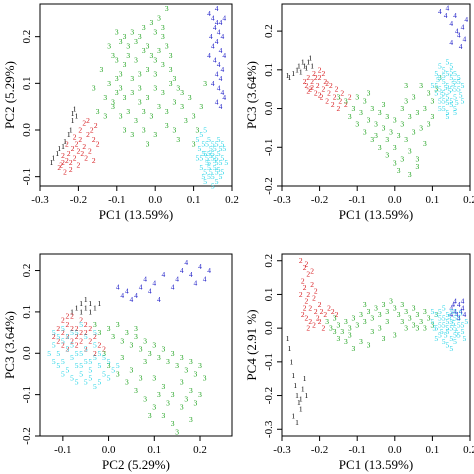 This screenshot has width=474, height=474. What do you see at coordinates (269, 395) in the screenshot?
I see `y-tick-label: -0.2` at bounding box center [269, 395].